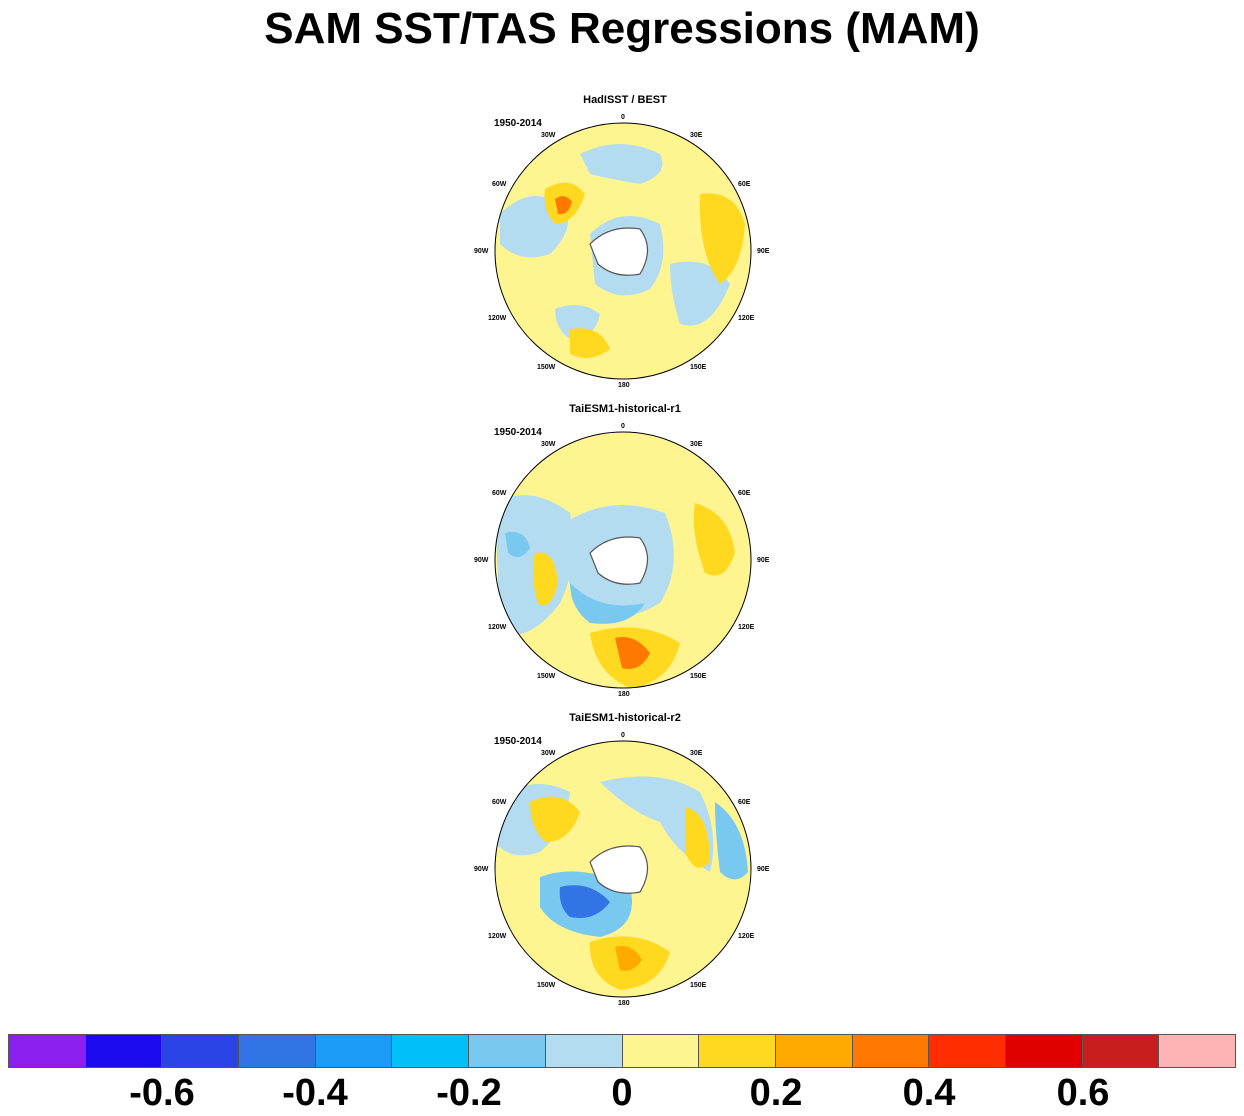 This screenshot has height=1116, width=1244. What do you see at coordinates (625, 100) in the screenshot?
I see `panel-title: HadISST / BEST` at bounding box center [625, 100].